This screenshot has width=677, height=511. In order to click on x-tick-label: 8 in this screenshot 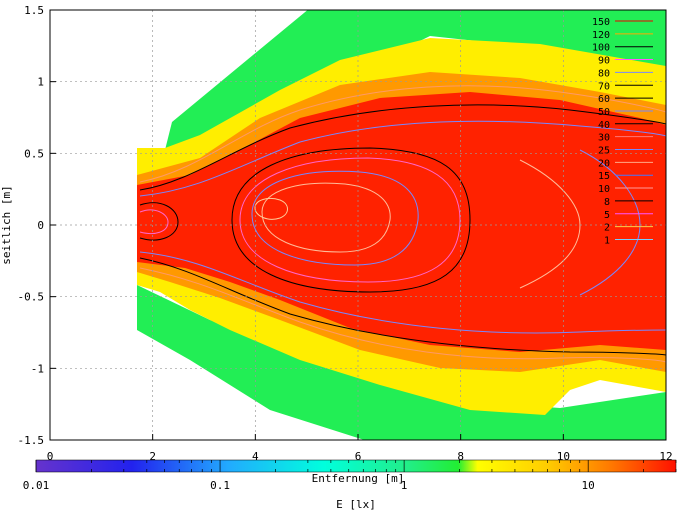, I will do `click(460, 456)`.